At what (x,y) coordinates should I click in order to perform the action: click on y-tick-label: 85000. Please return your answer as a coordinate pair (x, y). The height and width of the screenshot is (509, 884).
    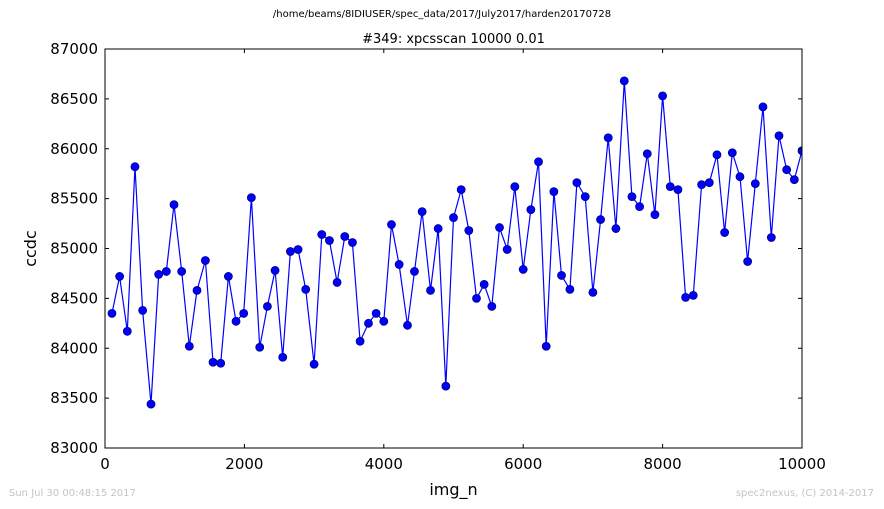
    Looking at the image, I should click on (74, 249).